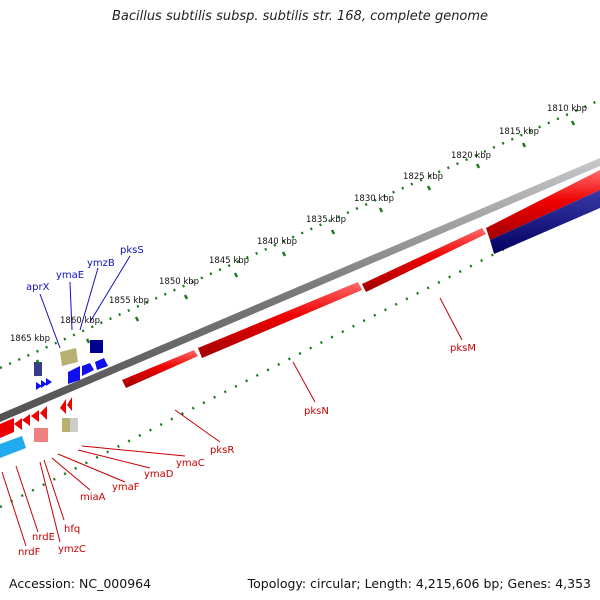  I want to click on forward-cds-left, so click(7, 428).